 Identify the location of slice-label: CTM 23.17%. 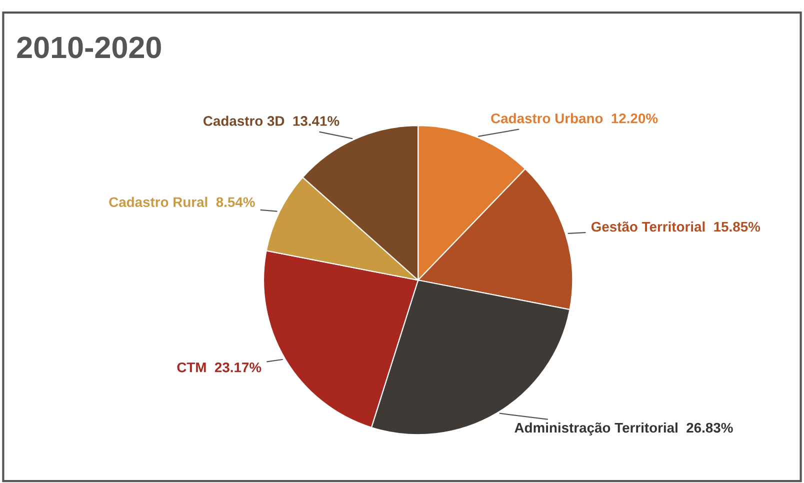
(219, 367).